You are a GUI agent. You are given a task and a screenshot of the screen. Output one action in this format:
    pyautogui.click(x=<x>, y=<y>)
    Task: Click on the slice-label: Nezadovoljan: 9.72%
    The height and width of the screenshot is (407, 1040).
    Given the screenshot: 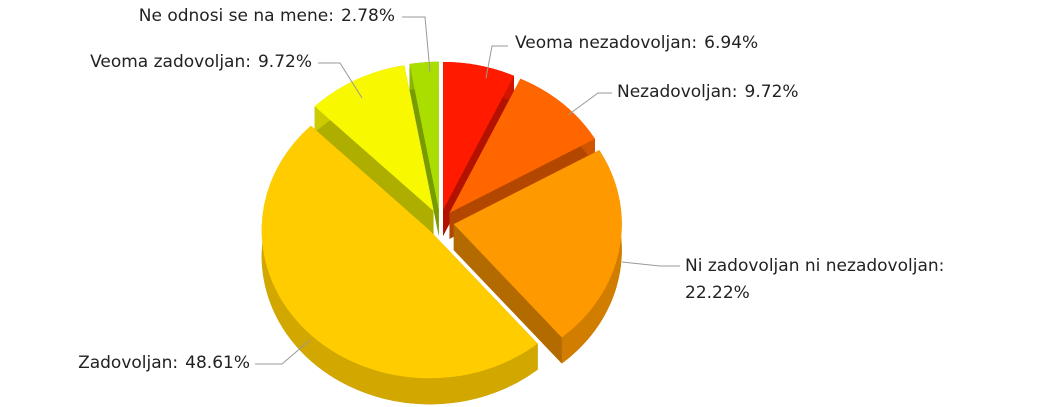 What is the action you would take?
    pyautogui.click(x=708, y=92)
    